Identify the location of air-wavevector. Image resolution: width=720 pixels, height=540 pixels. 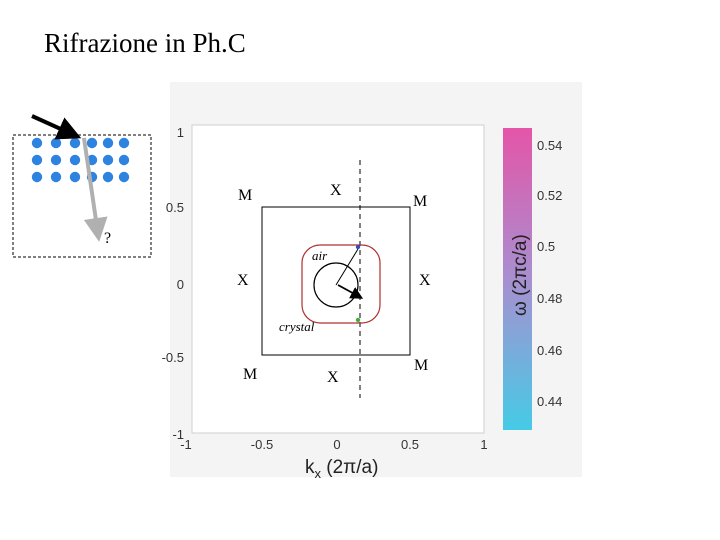
(347, 267).